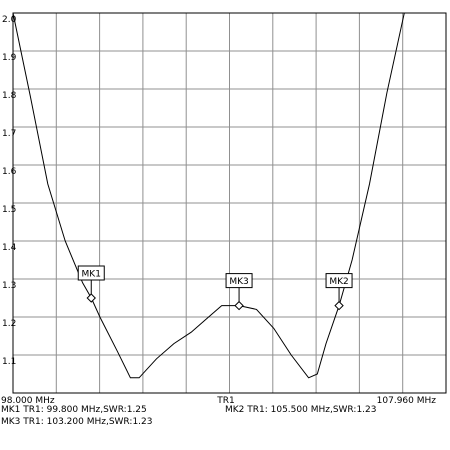 This screenshot has width=450, height=450. What do you see at coordinates (239, 292) in the screenshot?
I see `marker-mk3: MK3` at bounding box center [239, 292].